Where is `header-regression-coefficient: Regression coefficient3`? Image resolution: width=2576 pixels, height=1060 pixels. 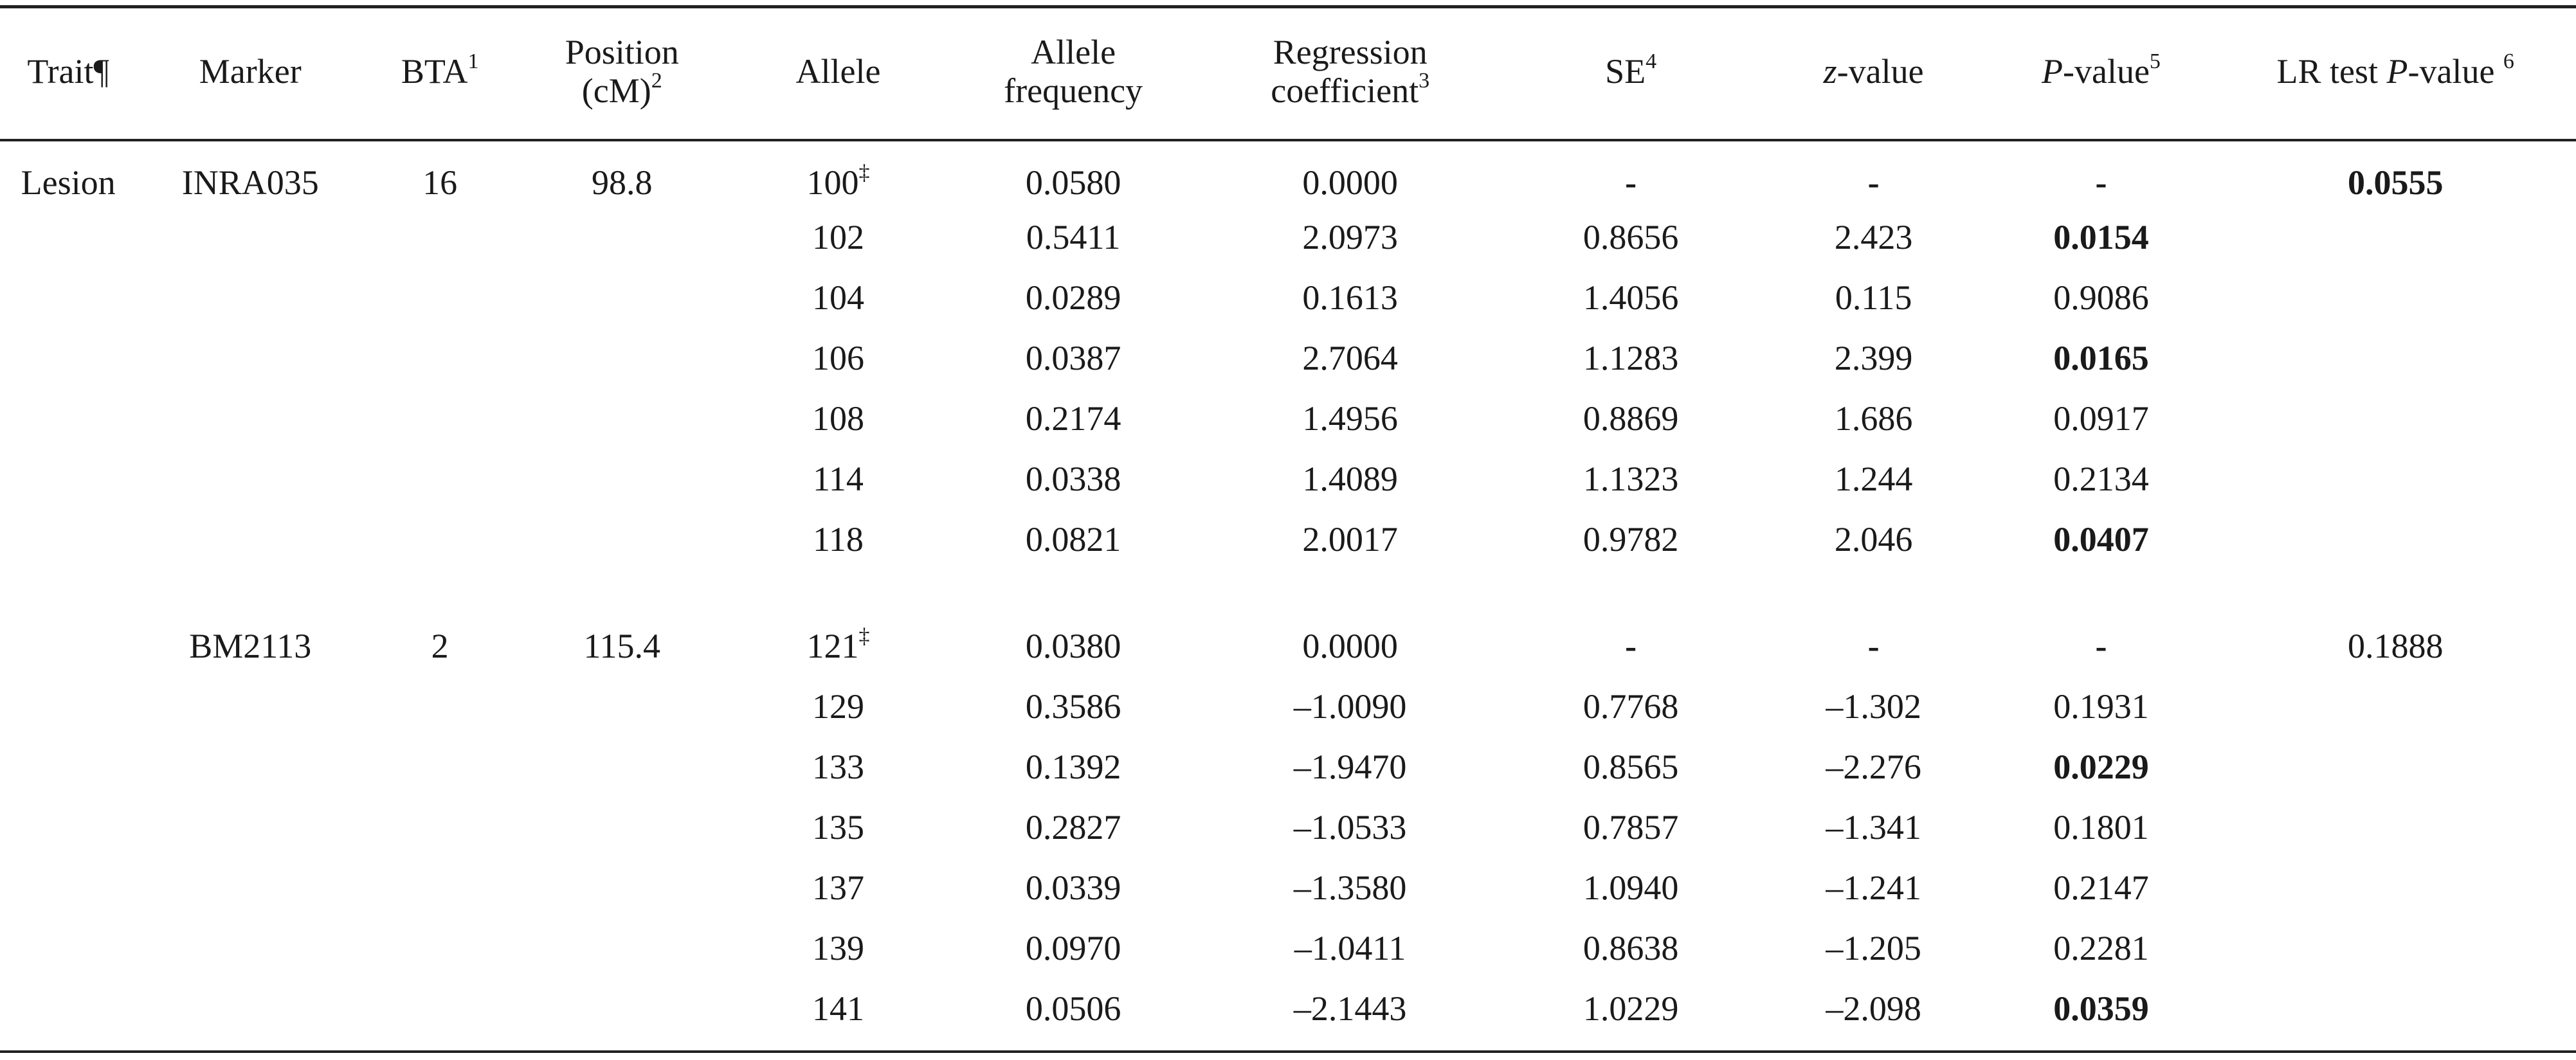
header-regression-coefficient: Regression coefficient3 is located at coordinates (1350, 71).